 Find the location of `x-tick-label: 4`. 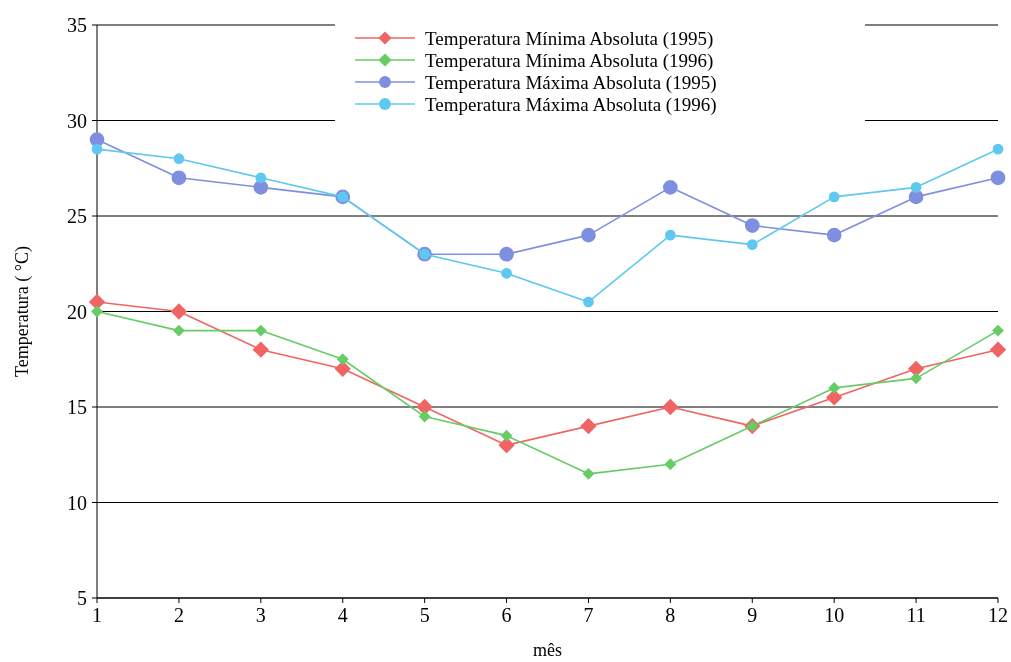

x-tick-label: 4 is located at coordinates (342, 615).